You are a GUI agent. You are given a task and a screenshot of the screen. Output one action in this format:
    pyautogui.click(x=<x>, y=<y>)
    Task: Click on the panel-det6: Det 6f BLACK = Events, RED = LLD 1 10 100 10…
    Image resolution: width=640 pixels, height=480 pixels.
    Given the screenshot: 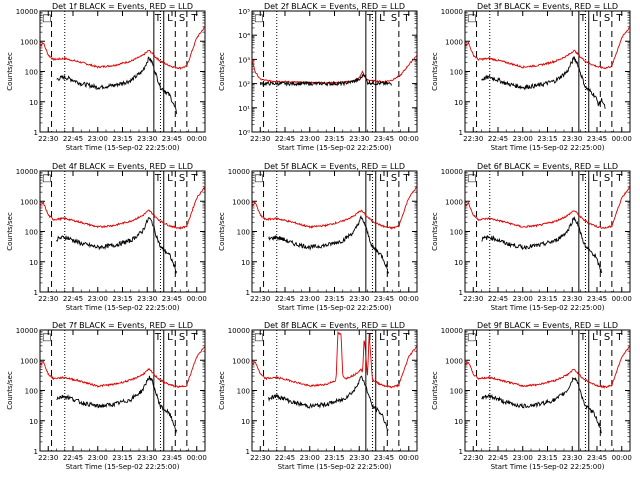 What is the action you would take?
    pyautogui.click(x=531, y=237)
    